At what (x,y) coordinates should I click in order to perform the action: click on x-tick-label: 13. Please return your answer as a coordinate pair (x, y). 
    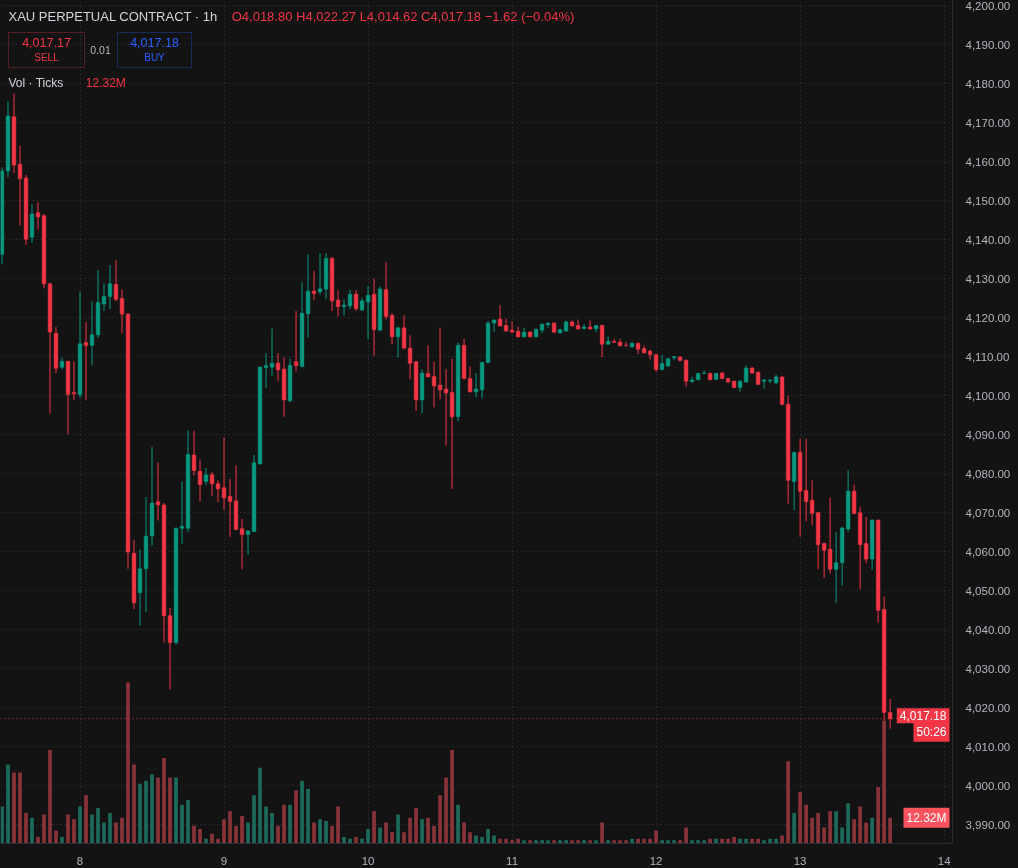
    Looking at the image, I should click on (800, 860).